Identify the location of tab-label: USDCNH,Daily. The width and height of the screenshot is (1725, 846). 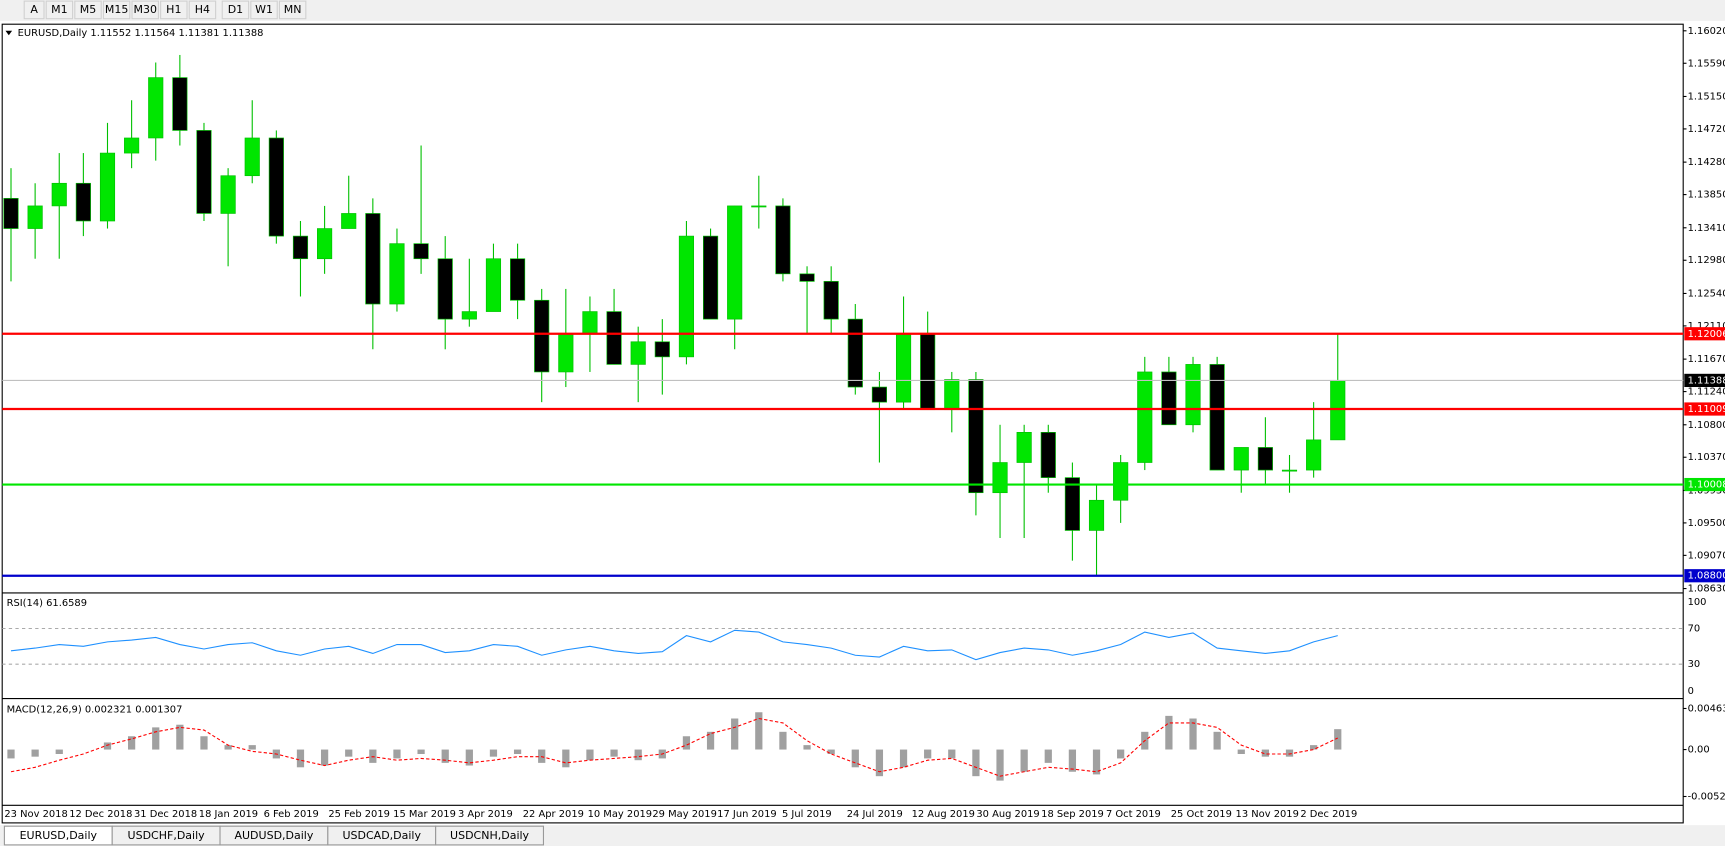
(490, 835).